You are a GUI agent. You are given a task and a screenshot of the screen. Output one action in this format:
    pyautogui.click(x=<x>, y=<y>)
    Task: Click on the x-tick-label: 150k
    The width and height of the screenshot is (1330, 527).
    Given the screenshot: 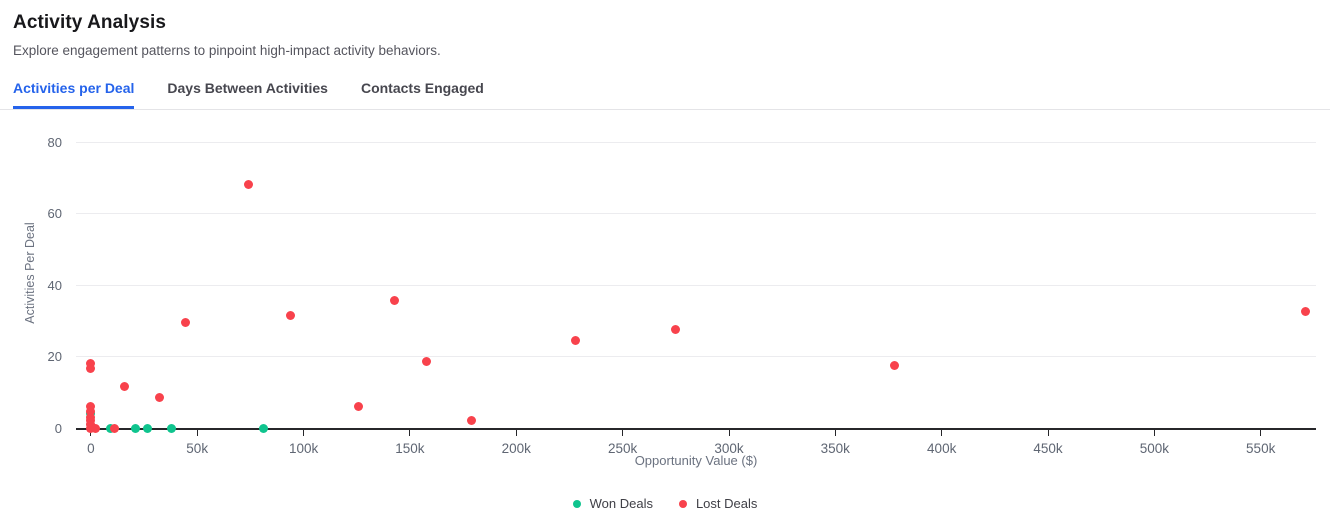 What is the action you would take?
    pyautogui.click(x=410, y=448)
    